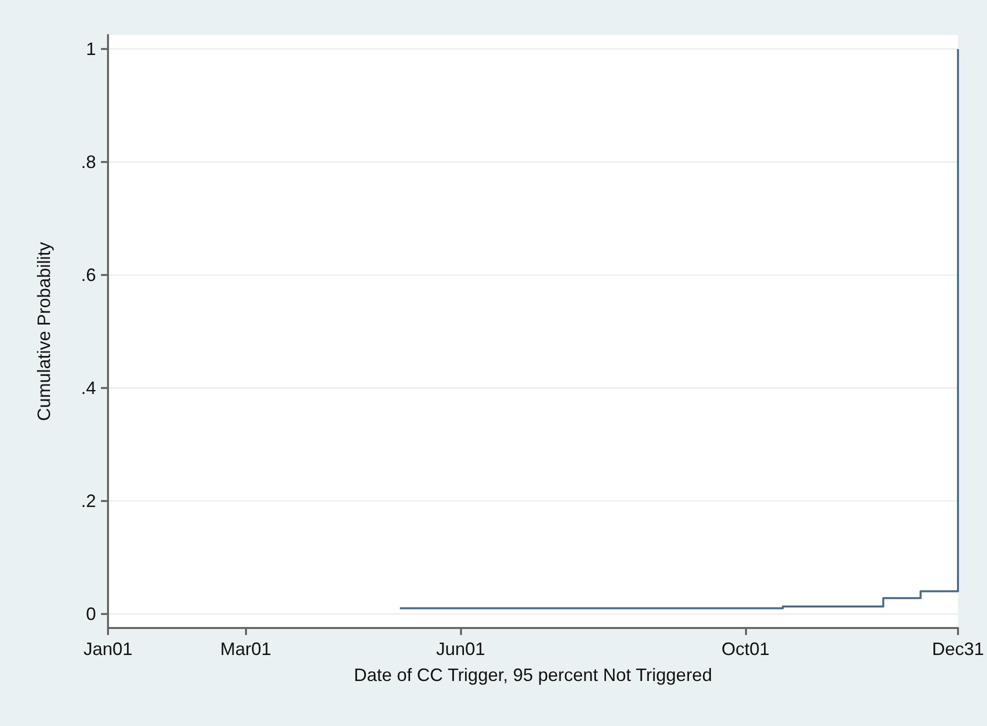 Image resolution: width=987 pixels, height=726 pixels. I want to click on y-tick-label: .8, so click(88, 162).